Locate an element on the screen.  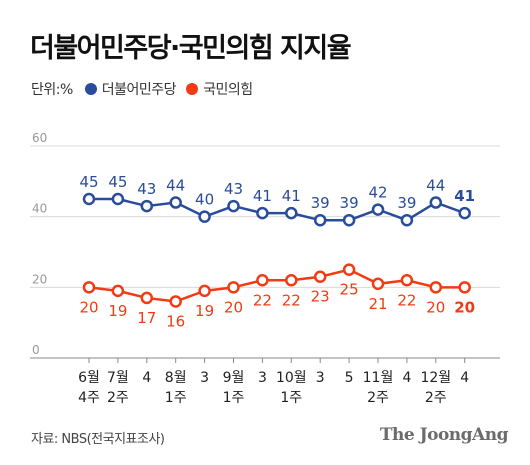
legend: 단위:% 더불어민주당 국민의힘 is located at coordinates (147, 89).